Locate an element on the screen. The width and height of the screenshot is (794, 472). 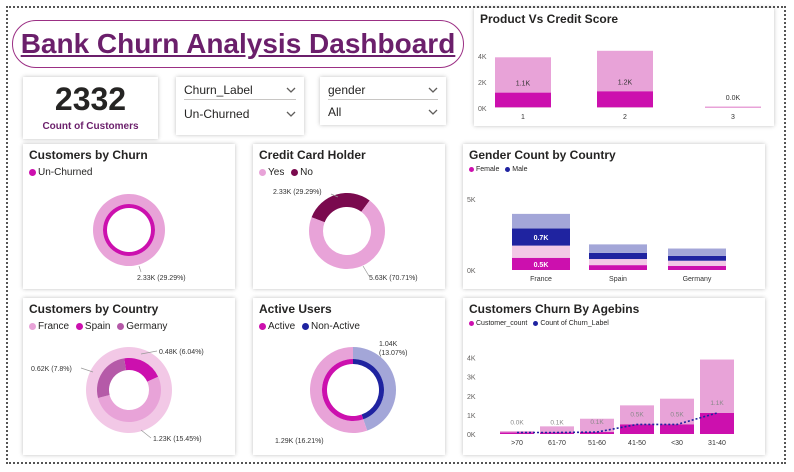
x-tick-label: 31-40 is located at coordinates (717, 443).